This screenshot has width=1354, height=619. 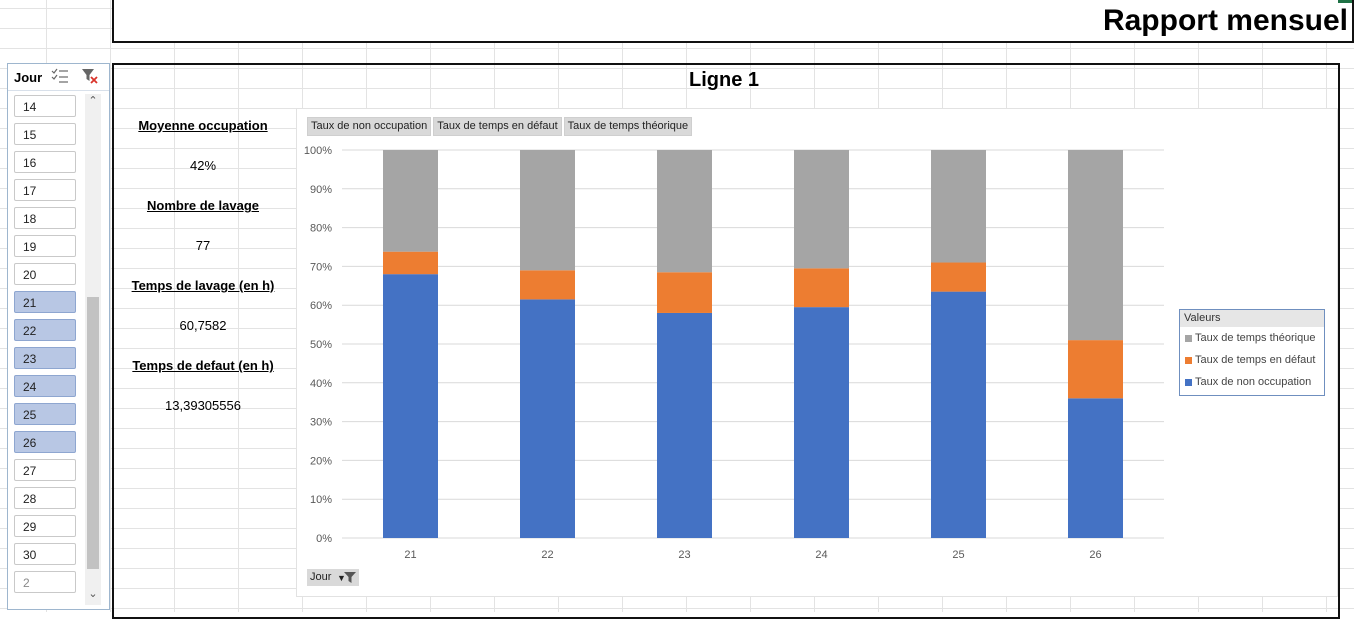 I want to click on slicer-item-list: 14 15 16 17 18 19 20 21 22 23 24 25 26 27 28 29 30 2, so click(x=47, y=347).